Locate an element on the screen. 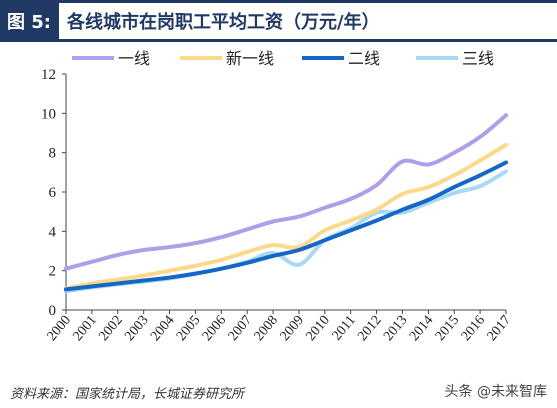 Image resolution: width=557 pixels, height=408 pixels. figure-header: 图 5: 各线城市在岗职工平均工资（万元/年） is located at coordinates (278, 21).